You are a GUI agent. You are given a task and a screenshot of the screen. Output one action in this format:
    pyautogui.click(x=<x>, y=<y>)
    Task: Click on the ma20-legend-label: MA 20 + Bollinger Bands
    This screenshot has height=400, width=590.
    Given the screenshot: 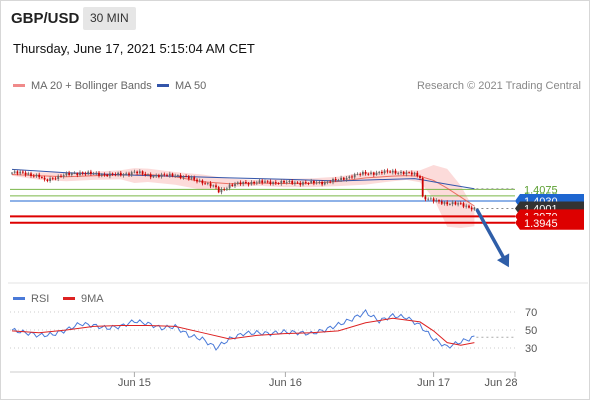 What is the action you would take?
    pyautogui.click(x=91, y=86)
    